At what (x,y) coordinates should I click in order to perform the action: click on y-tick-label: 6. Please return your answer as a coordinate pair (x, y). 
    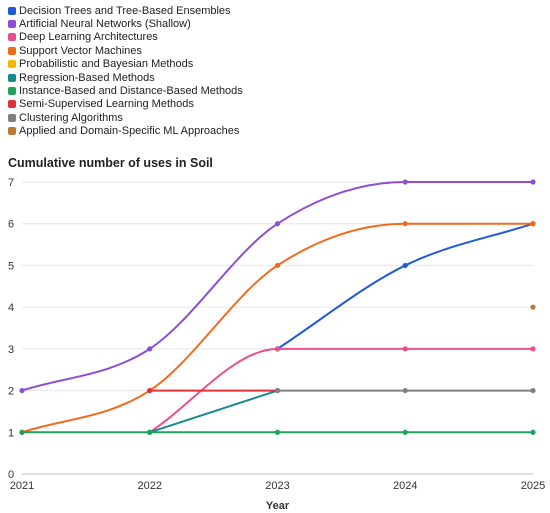
    Looking at the image, I should click on (11, 225).